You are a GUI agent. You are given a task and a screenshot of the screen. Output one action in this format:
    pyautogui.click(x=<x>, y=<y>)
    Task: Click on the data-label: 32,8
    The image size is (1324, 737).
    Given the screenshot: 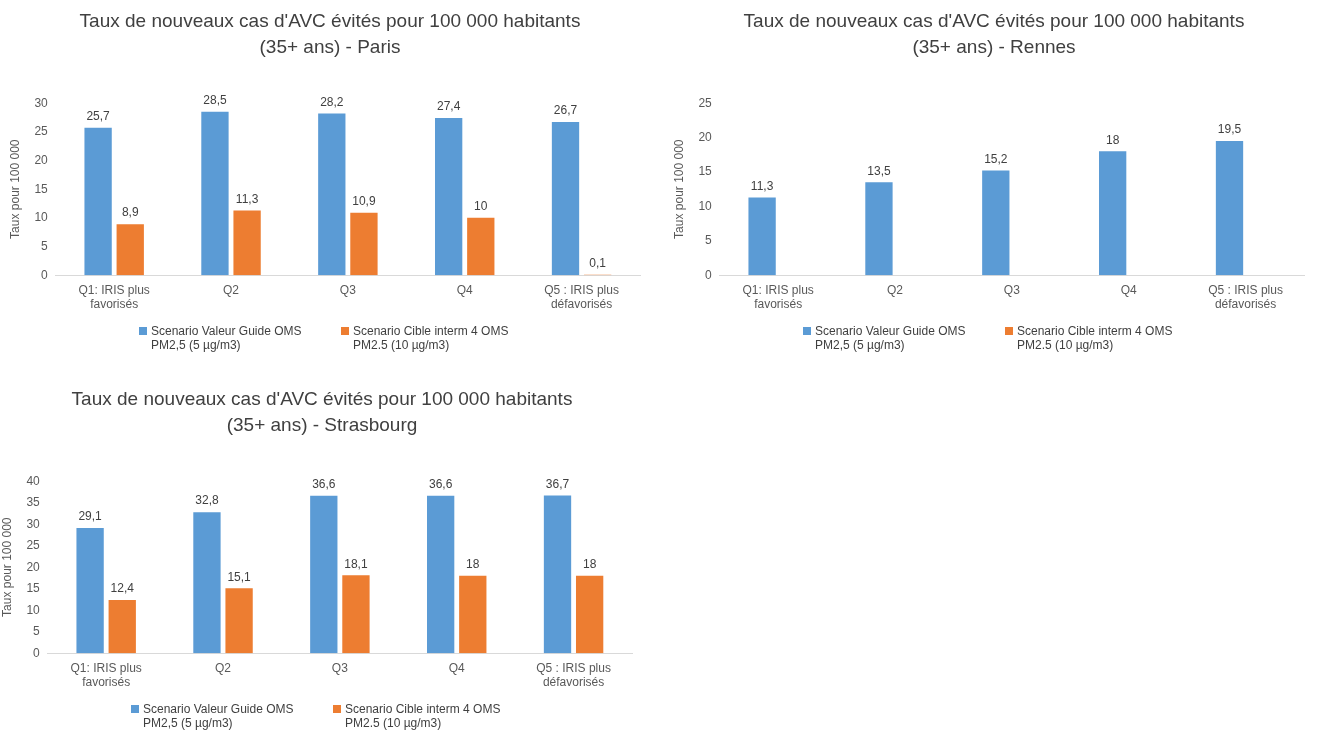 What is the action you would take?
    pyautogui.click(x=207, y=500)
    